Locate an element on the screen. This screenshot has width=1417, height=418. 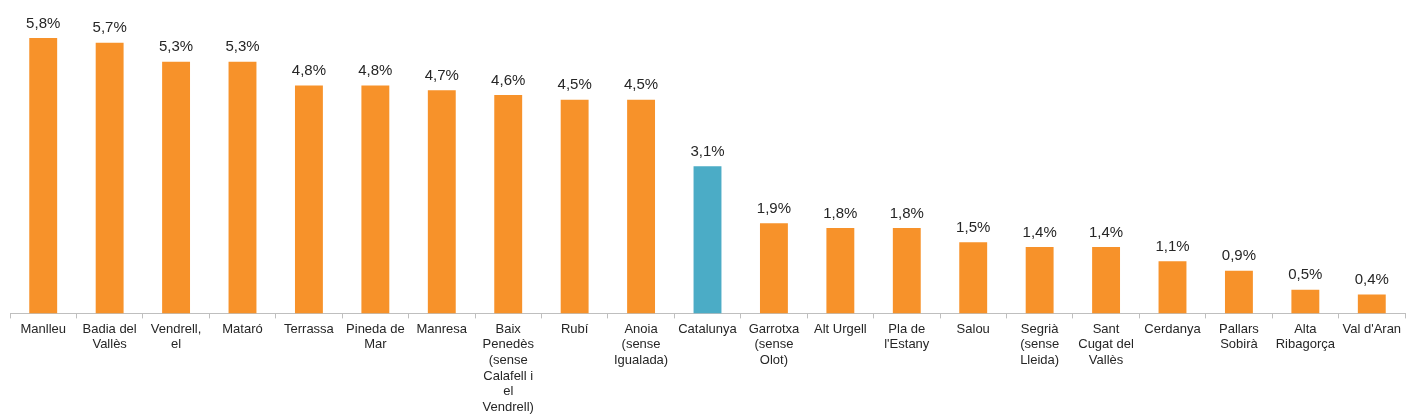
data-label: 4,6% is located at coordinates (508, 79).